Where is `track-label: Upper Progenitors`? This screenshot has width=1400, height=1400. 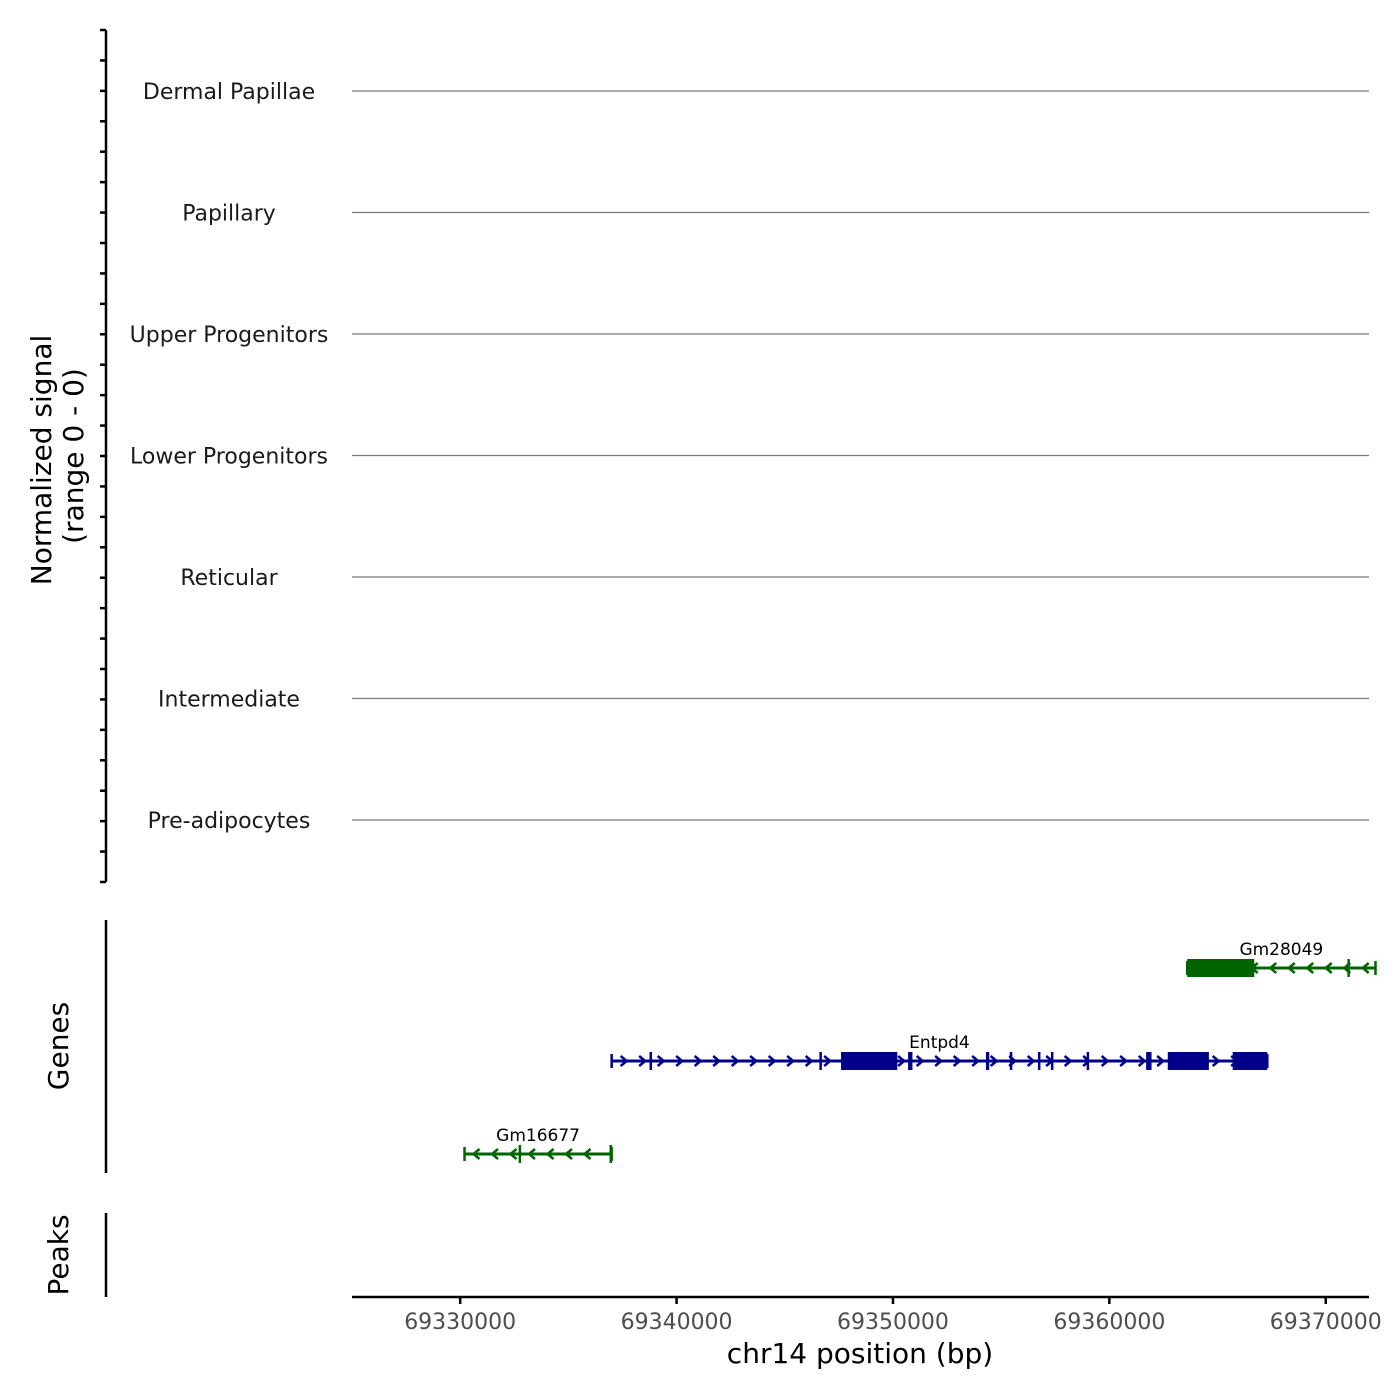 track-label: Upper Progenitors is located at coordinates (229, 335).